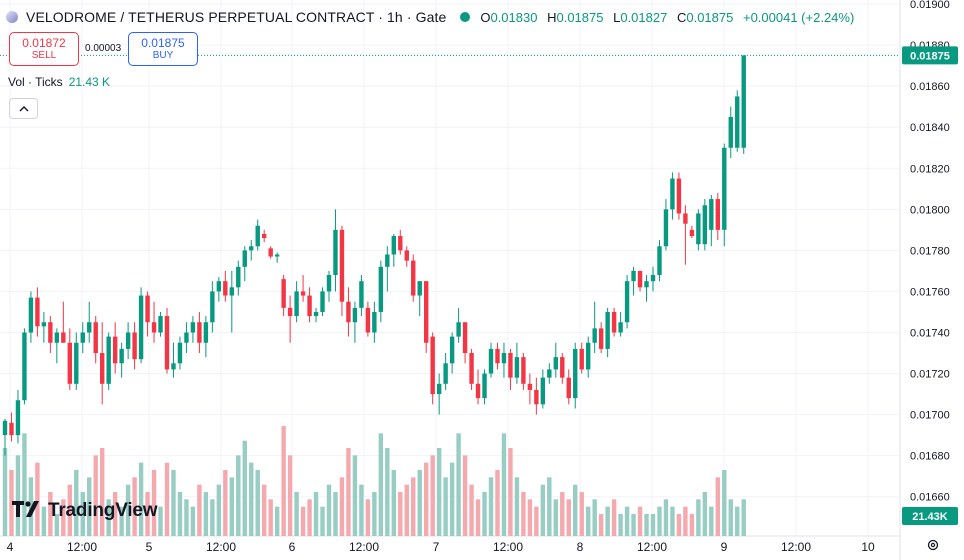  I want to click on time-tick-label: 5, so click(149, 547).